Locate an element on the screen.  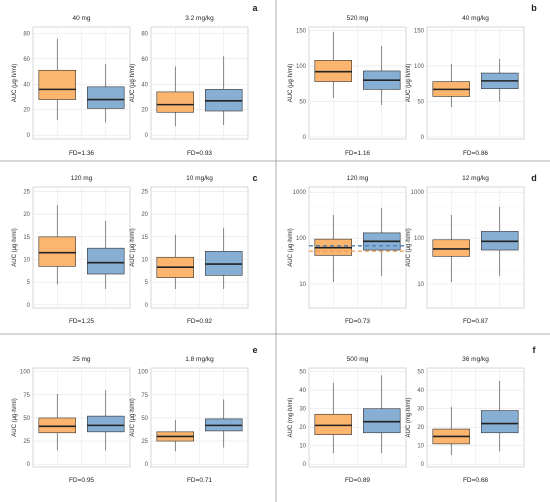
panel-title: 1.8 mg/kg is located at coordinates (199, 359).